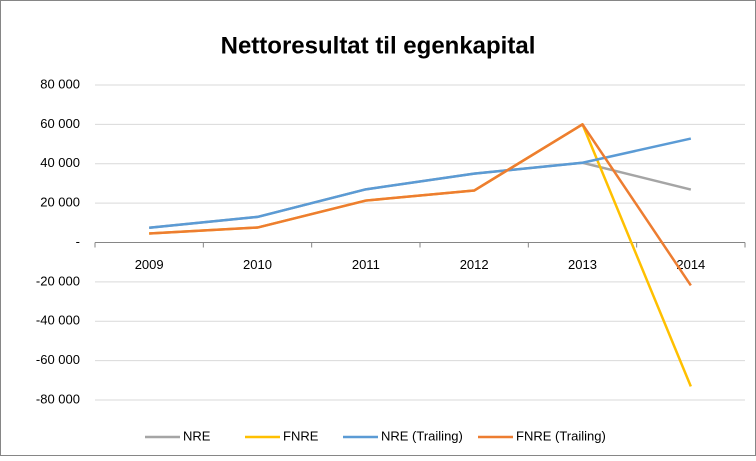  Describe the element at coordinates (60, 123) in the screenshot. I see `y-tick-label: 60 000` at that location.